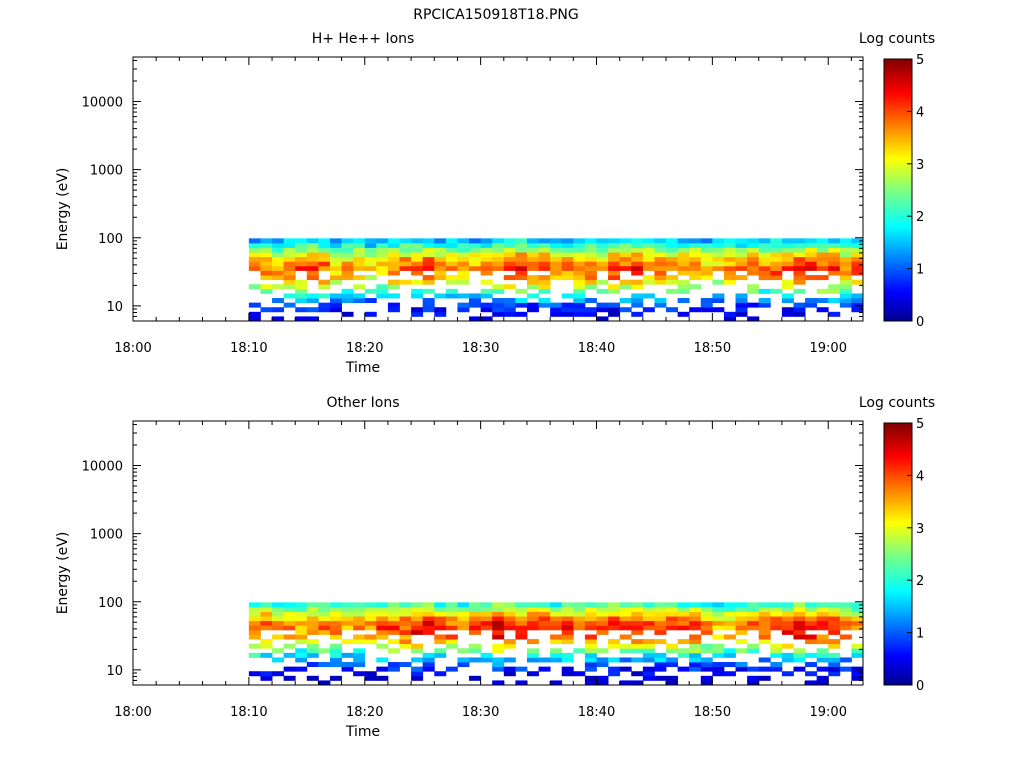 Image resolution: width=1024 pixels, height=768 pixels. What do you see at coordinates (362, 368) in the screenshot?
I see `x-axis-label: Time` at bounding box center [362, 368].